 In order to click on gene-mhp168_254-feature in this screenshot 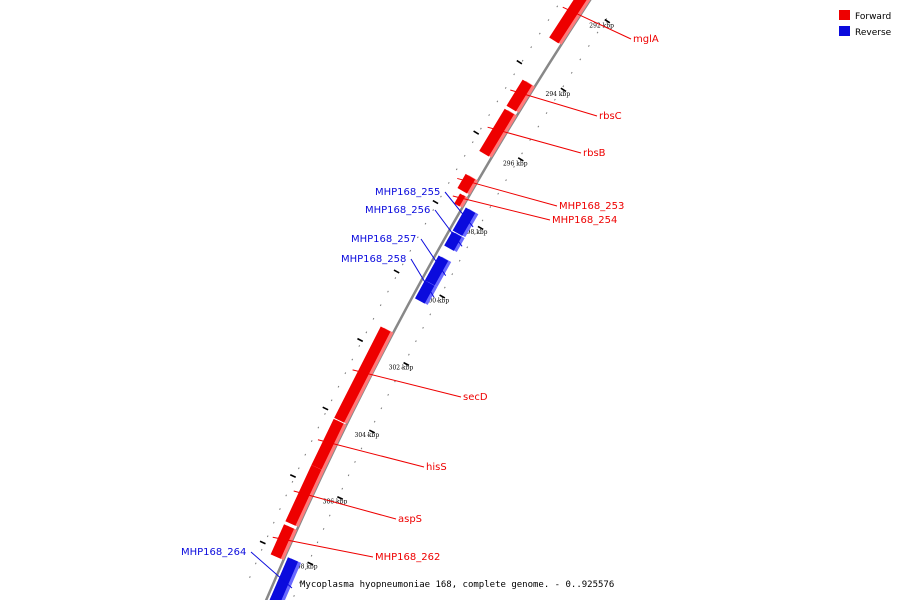, I will do `click(461, 200)`.